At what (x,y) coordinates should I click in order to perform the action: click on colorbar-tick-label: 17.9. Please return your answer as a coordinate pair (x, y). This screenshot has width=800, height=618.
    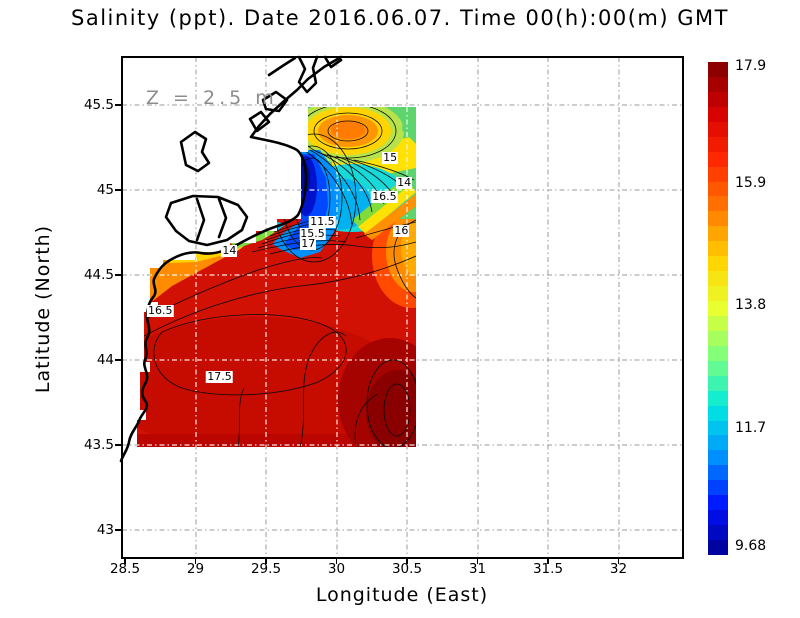
    Looking at the image, I should click on (751, 66).